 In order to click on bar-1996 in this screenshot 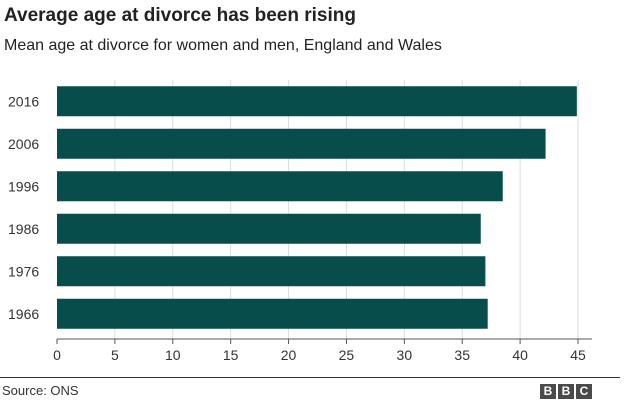, I will do `click(280, 186)`.